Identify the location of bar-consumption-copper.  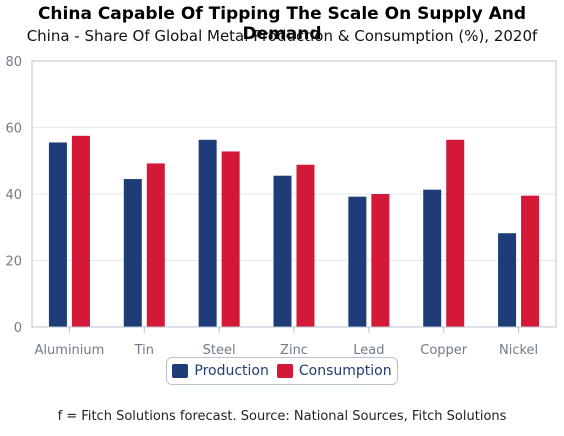
(455, 233).